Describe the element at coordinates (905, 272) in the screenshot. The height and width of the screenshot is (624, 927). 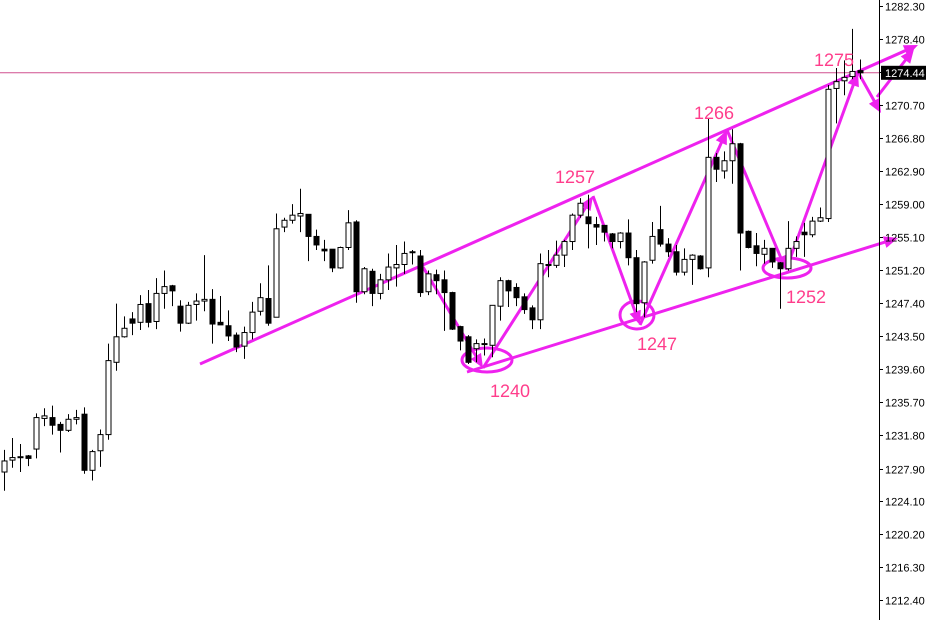
I see `y-tick-label: 1251.20` at that location.